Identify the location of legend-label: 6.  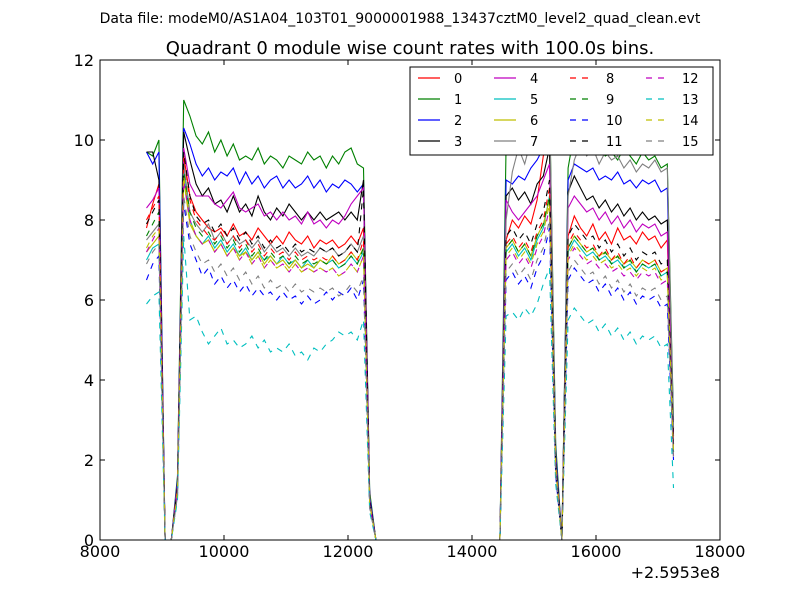
(534, 121).